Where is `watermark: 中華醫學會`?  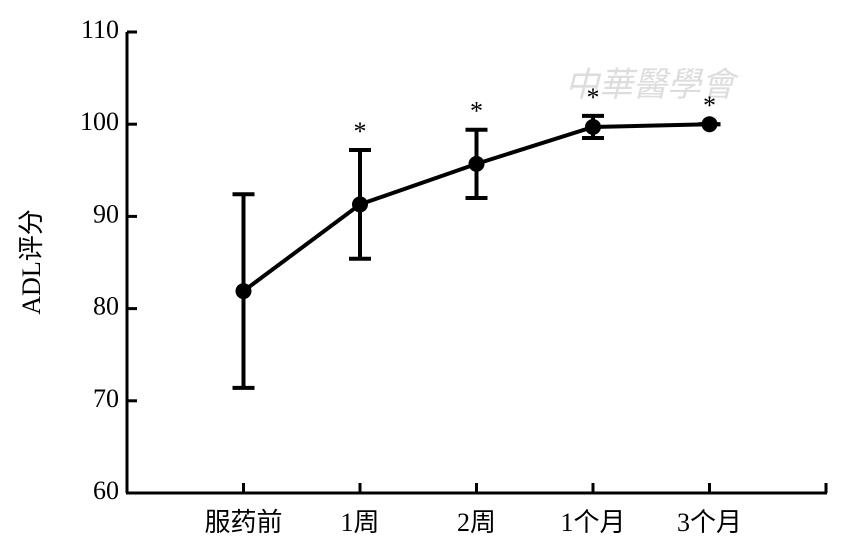 watermark: 中華醫學會 is located at coordinates (652, 85).